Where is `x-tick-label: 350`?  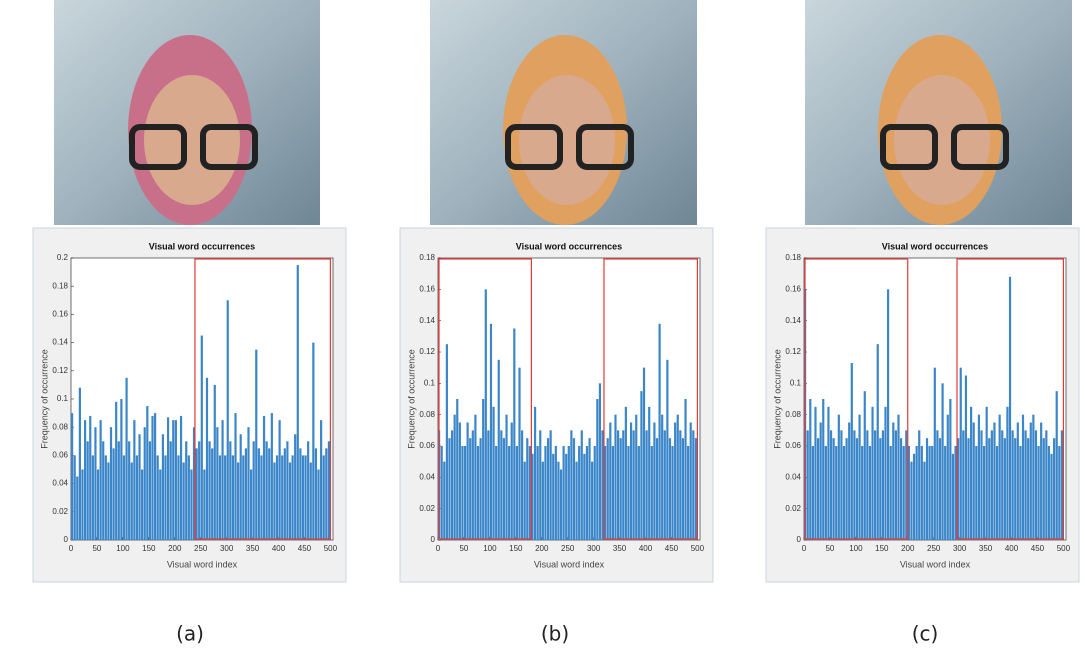
x-tick-label: 350 is located at coordinates (986, 548).